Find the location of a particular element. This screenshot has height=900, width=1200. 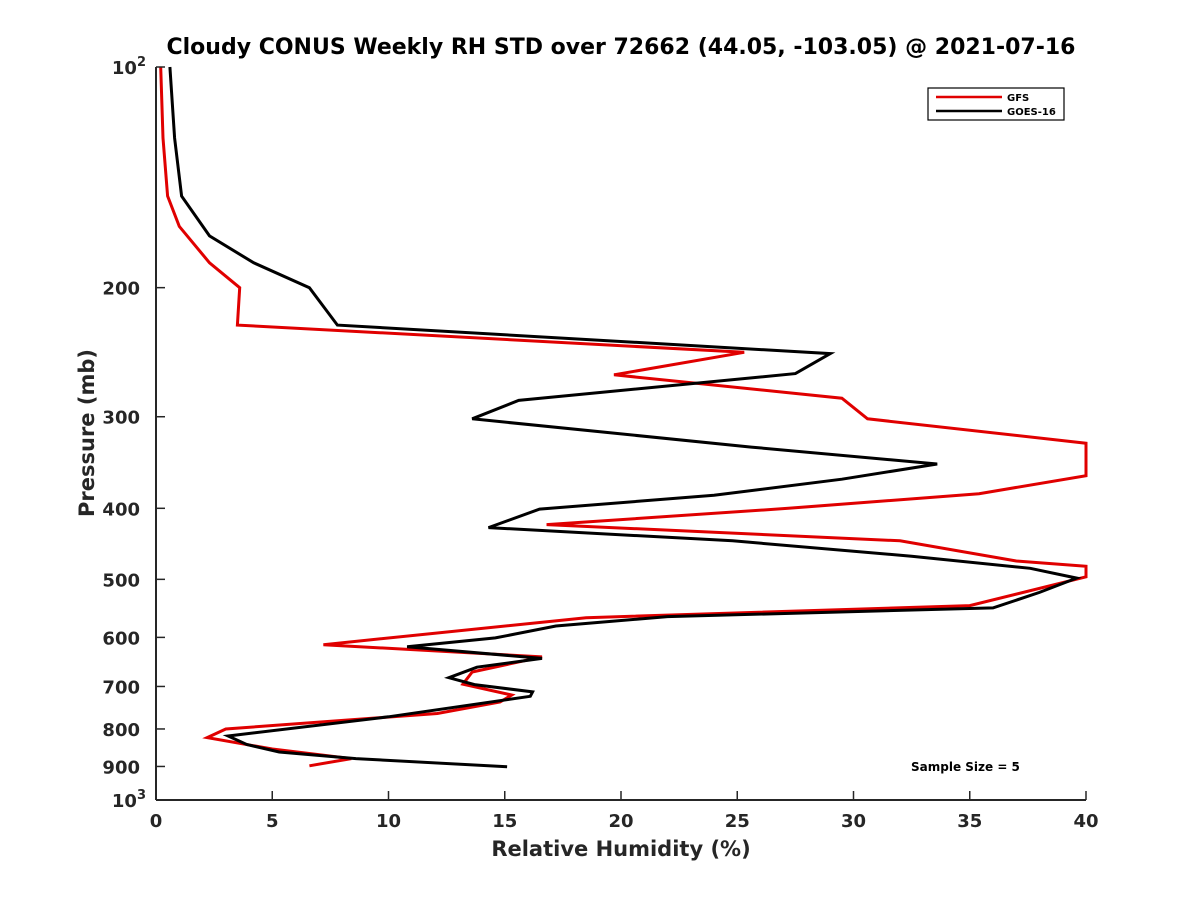

legend-box is located at coordinates (996, 104).